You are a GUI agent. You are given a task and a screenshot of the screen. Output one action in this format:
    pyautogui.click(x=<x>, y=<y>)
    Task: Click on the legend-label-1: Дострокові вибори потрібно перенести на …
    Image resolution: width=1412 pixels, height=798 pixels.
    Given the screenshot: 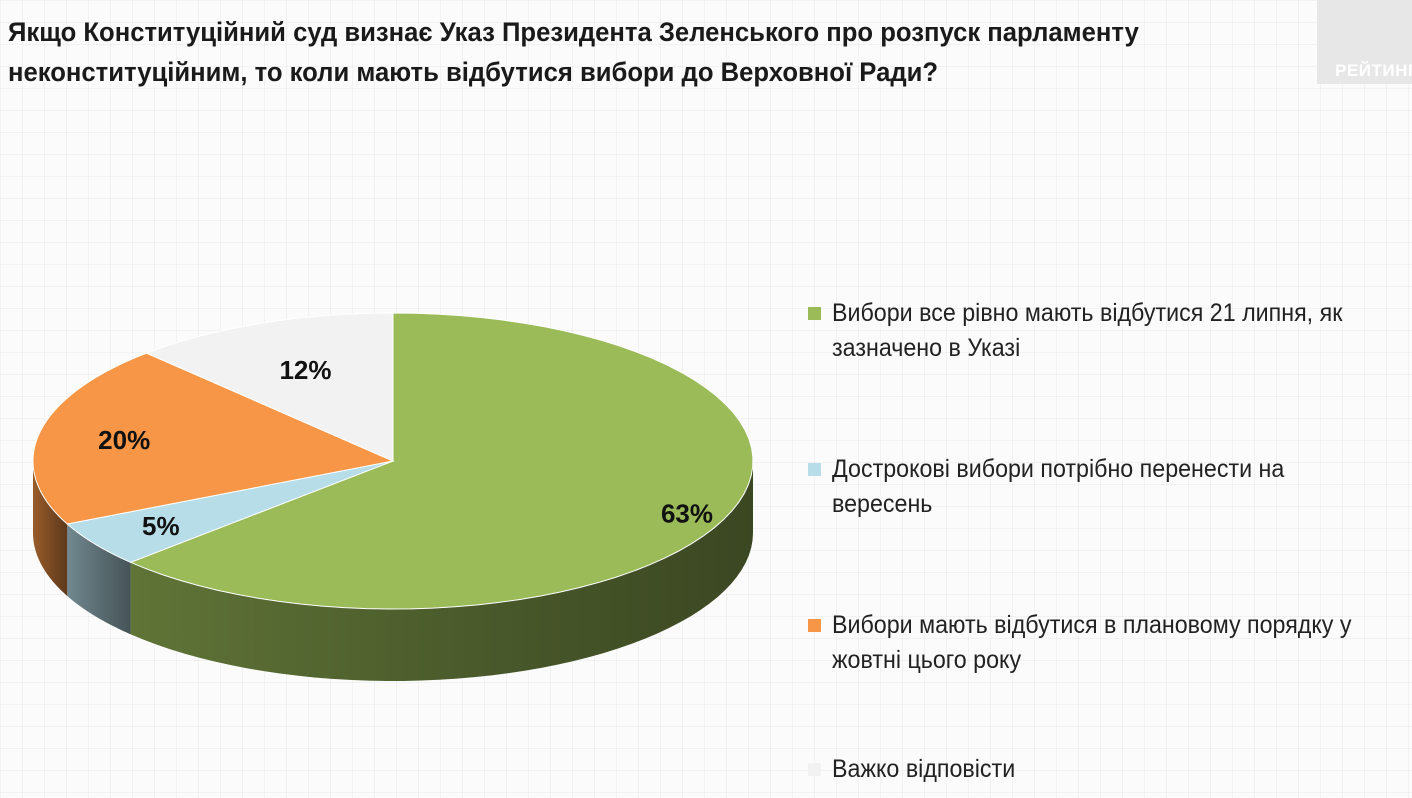 What is the action you would take?
    pyautogui.click(x=1058, y=486)
    